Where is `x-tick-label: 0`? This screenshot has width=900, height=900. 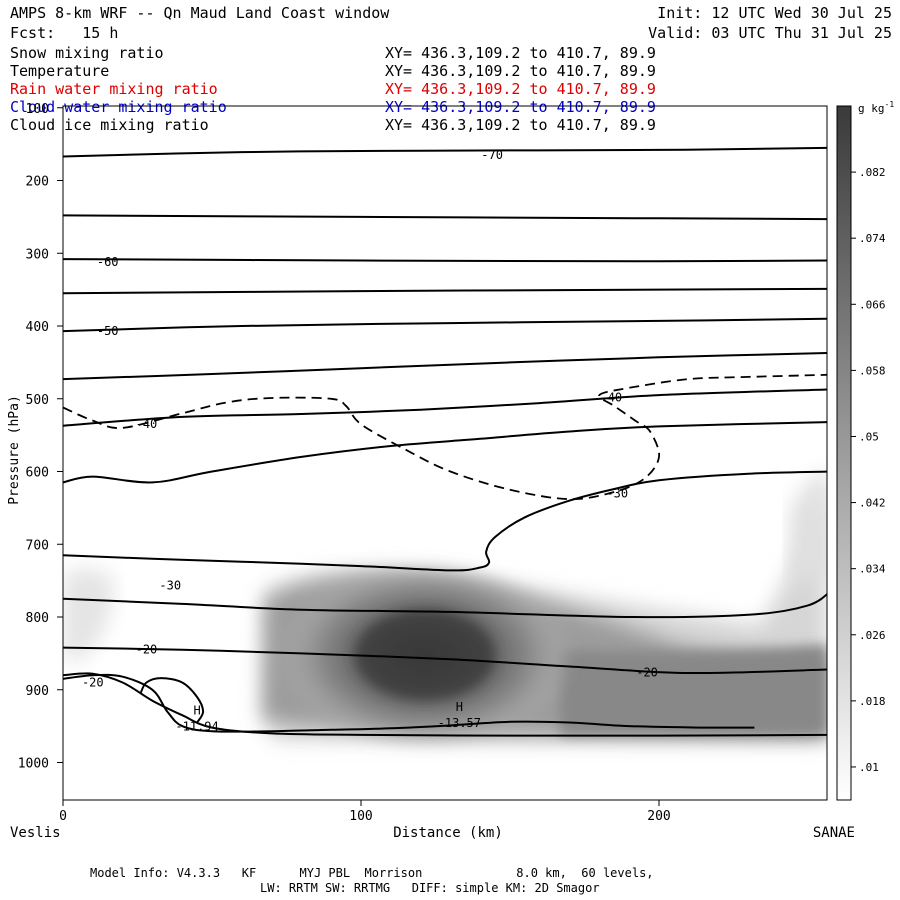 x-tick-label: 0 is located at coordinates (63, 816).